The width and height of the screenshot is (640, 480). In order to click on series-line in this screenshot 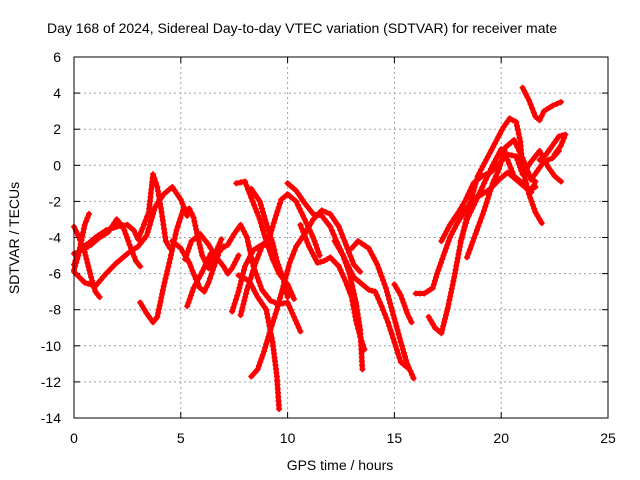, I will do `click(485, 225)`.